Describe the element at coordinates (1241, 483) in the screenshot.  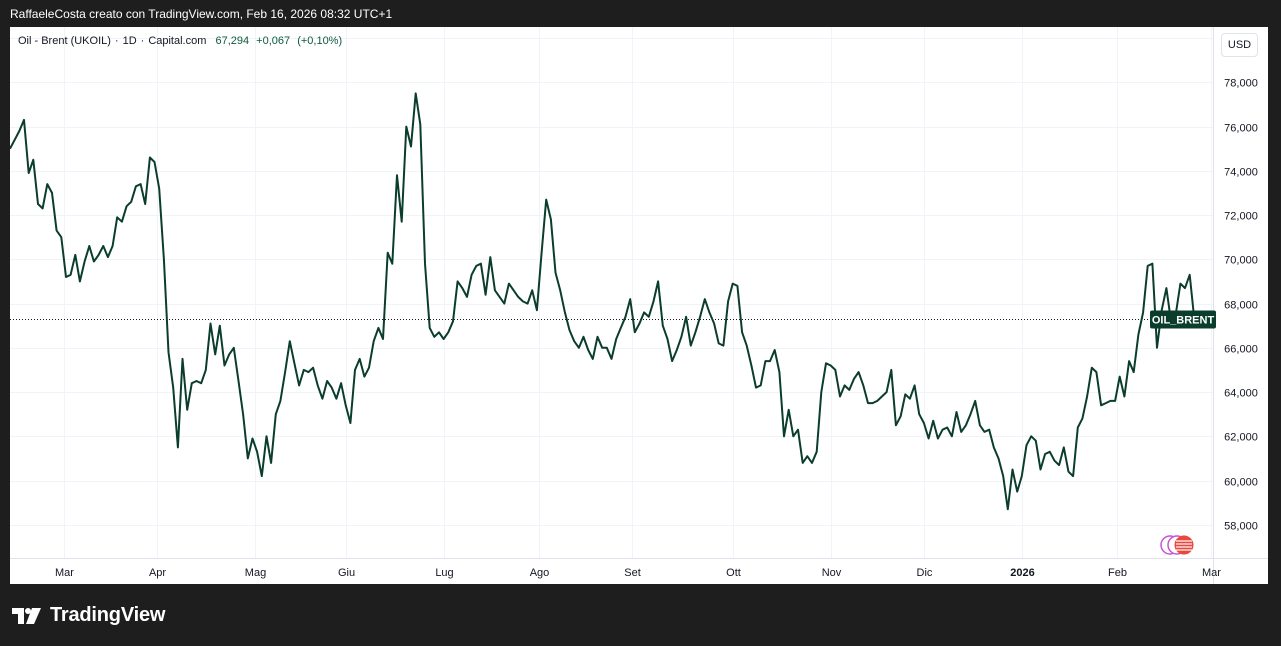
I see `y-tick-label: 60,000` at that location.